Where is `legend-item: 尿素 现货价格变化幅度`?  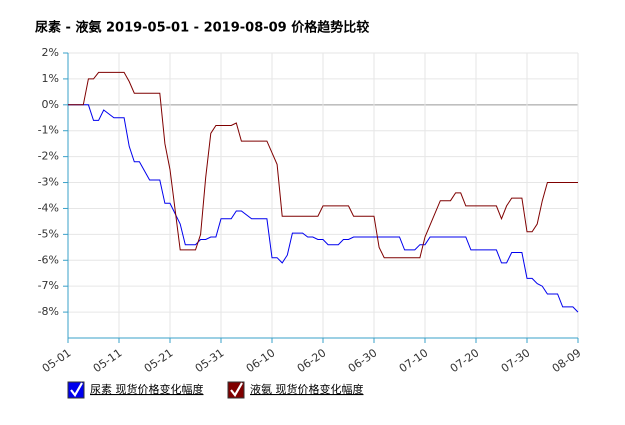
legend-item: 尿素 现货价格变化幅度 is located at coordinates (135, 390).